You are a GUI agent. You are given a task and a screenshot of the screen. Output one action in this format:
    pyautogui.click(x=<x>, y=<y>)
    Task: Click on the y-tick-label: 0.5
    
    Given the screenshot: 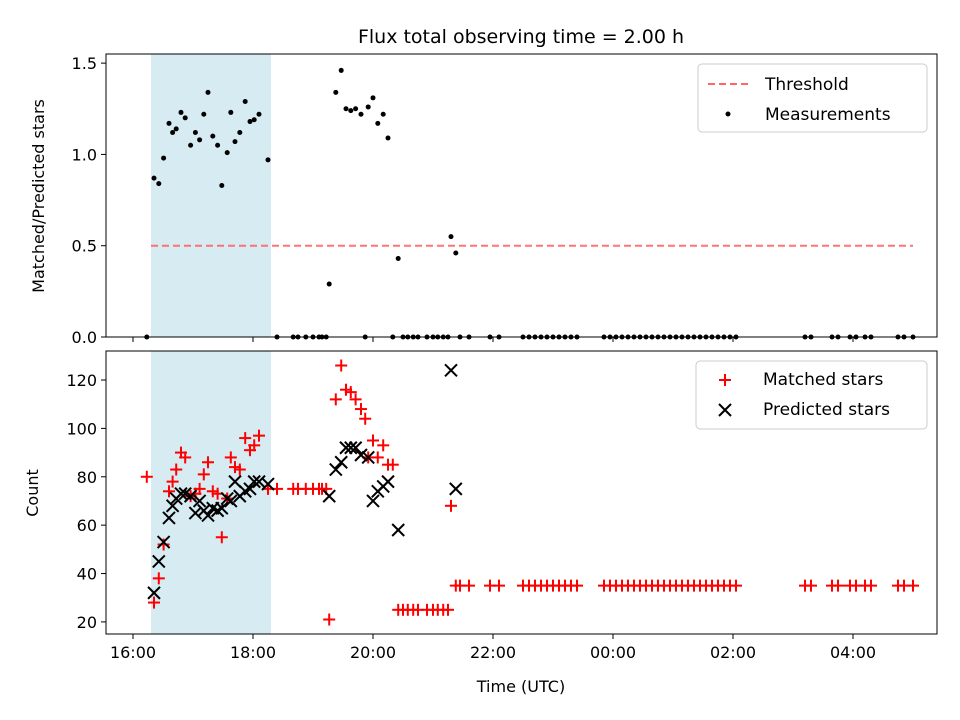 What is the action you would take?
    pyautogui.click(x=84, y=246)
    